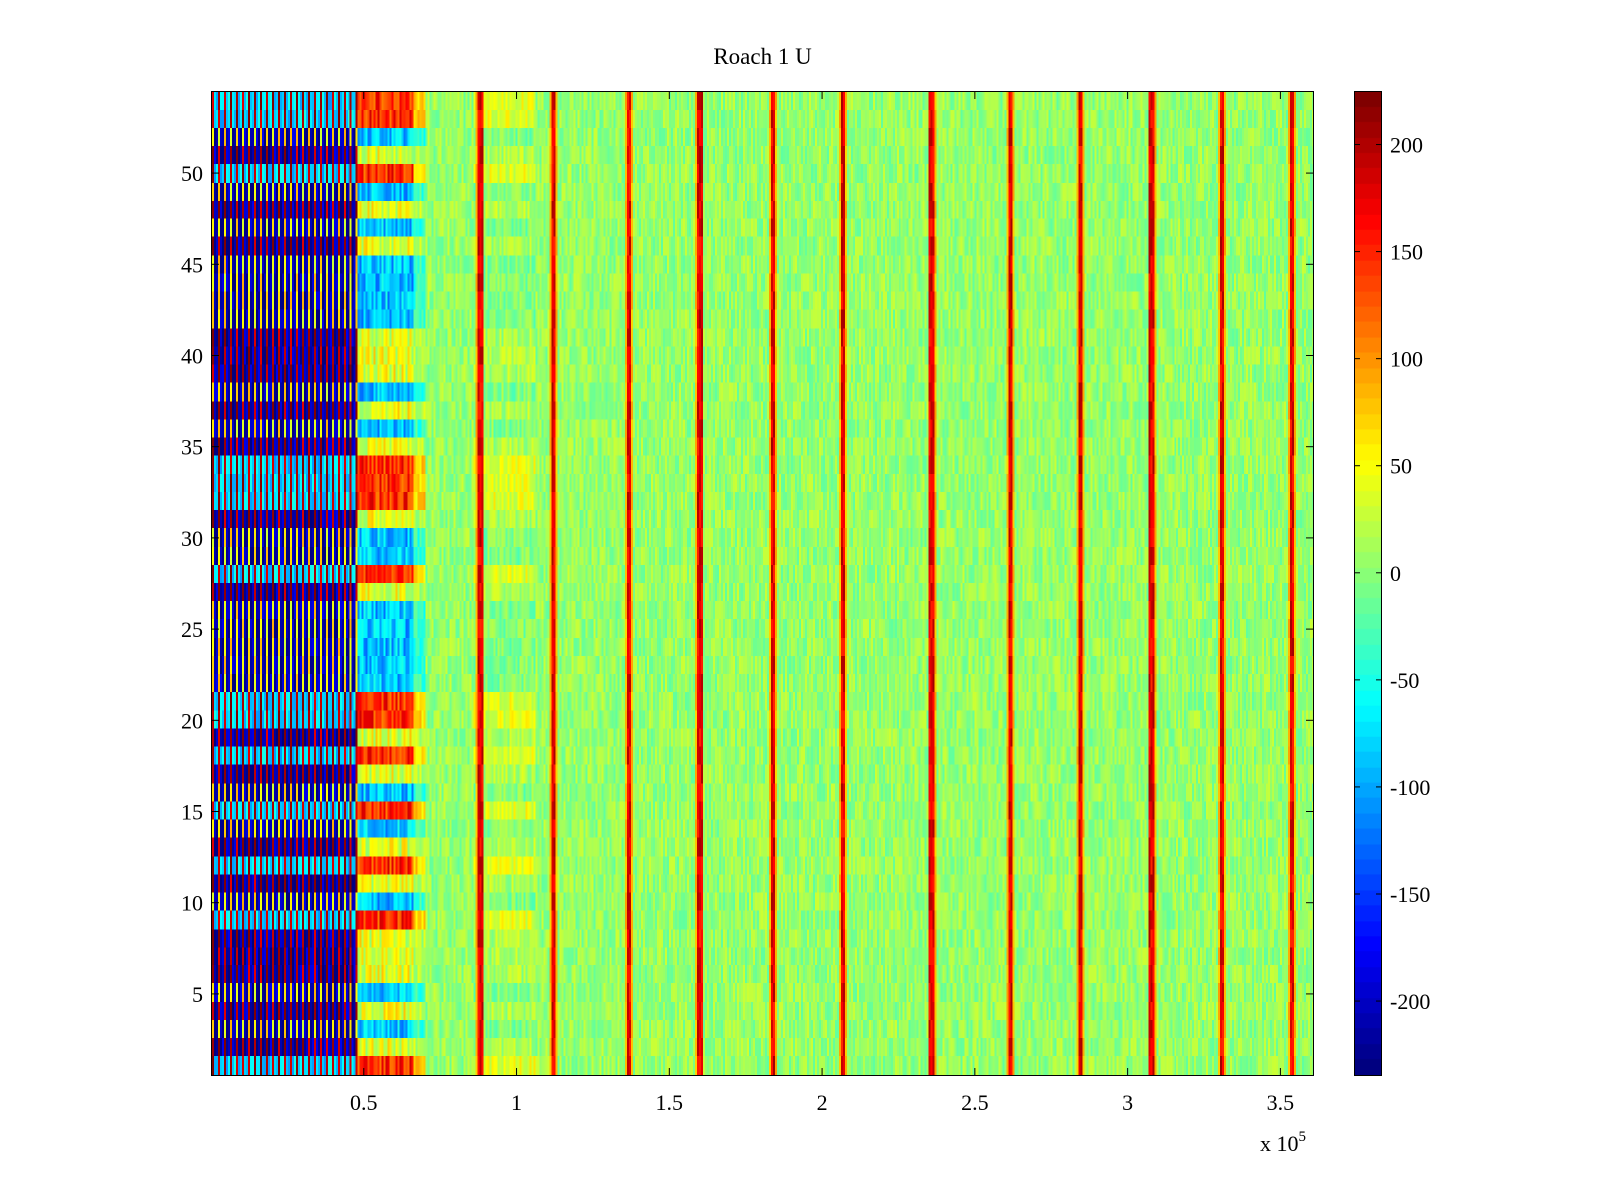  Describe the element at coordinates (975, 1102) in the screenshot. I see `x-tick-label: 2.5` at that location.